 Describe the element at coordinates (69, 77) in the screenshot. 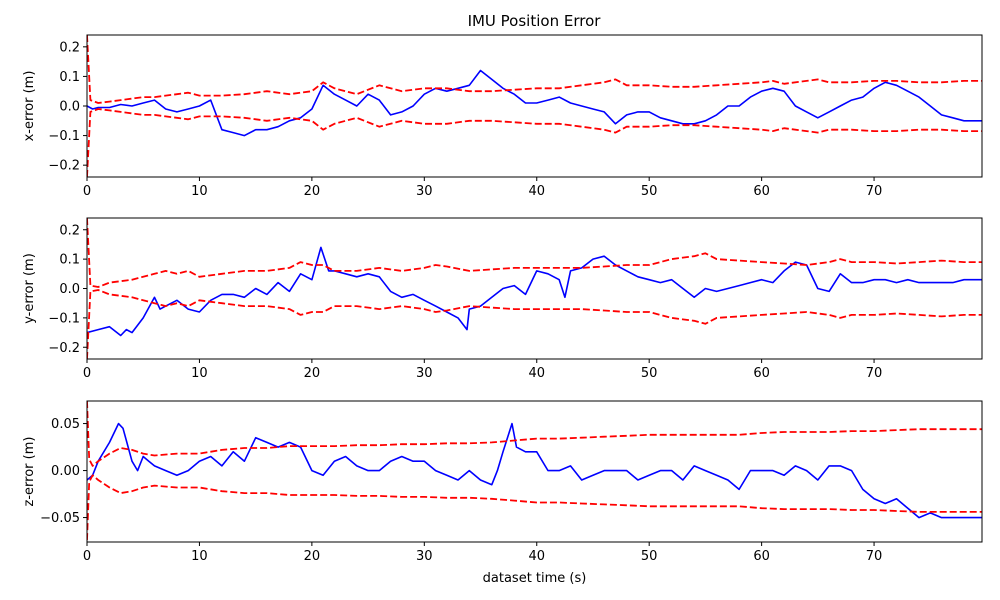

I see `x-ytick-label: 0.1` at that location.